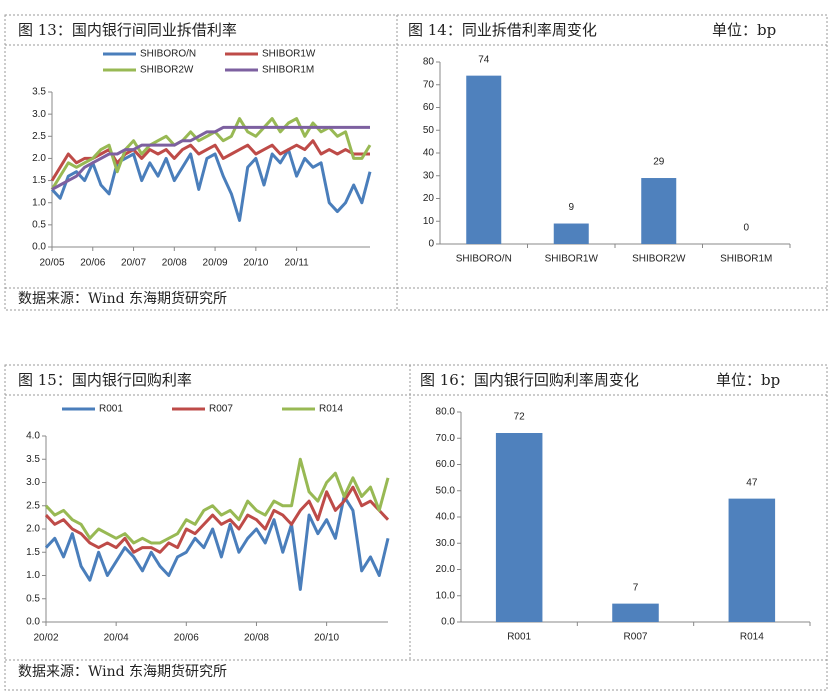 The image size is (832, 691). What do you see at coordinates (746, 259) in the screenshot?
I see `x-tick-label: SHIBOR1M` at bounding box center [746, 259].